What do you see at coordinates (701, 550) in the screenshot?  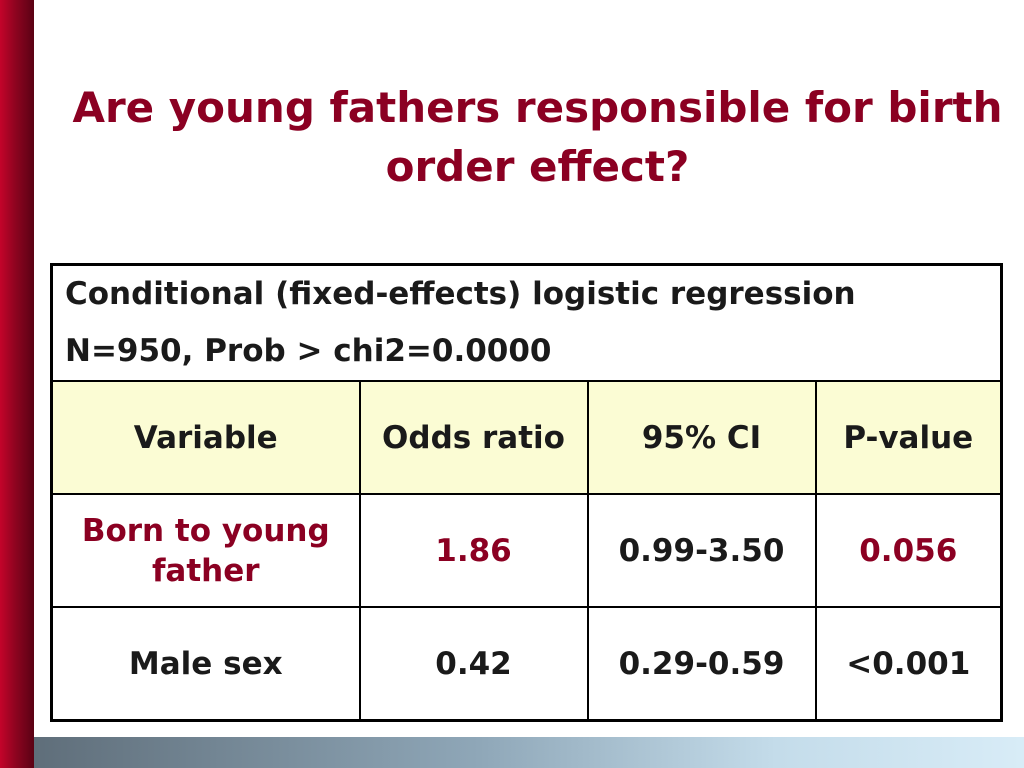 I see `cell-ci: 0.99-3.50` at bounding box center [701, 550].